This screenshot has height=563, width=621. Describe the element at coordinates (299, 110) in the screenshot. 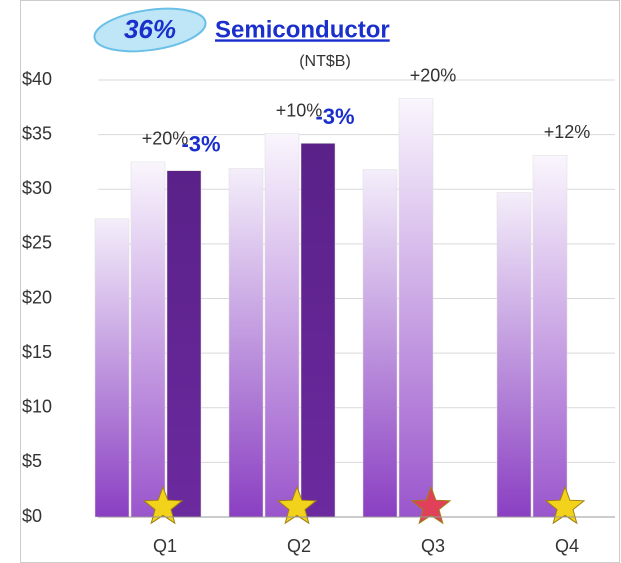

I see `growth-label: +10%` at that location.